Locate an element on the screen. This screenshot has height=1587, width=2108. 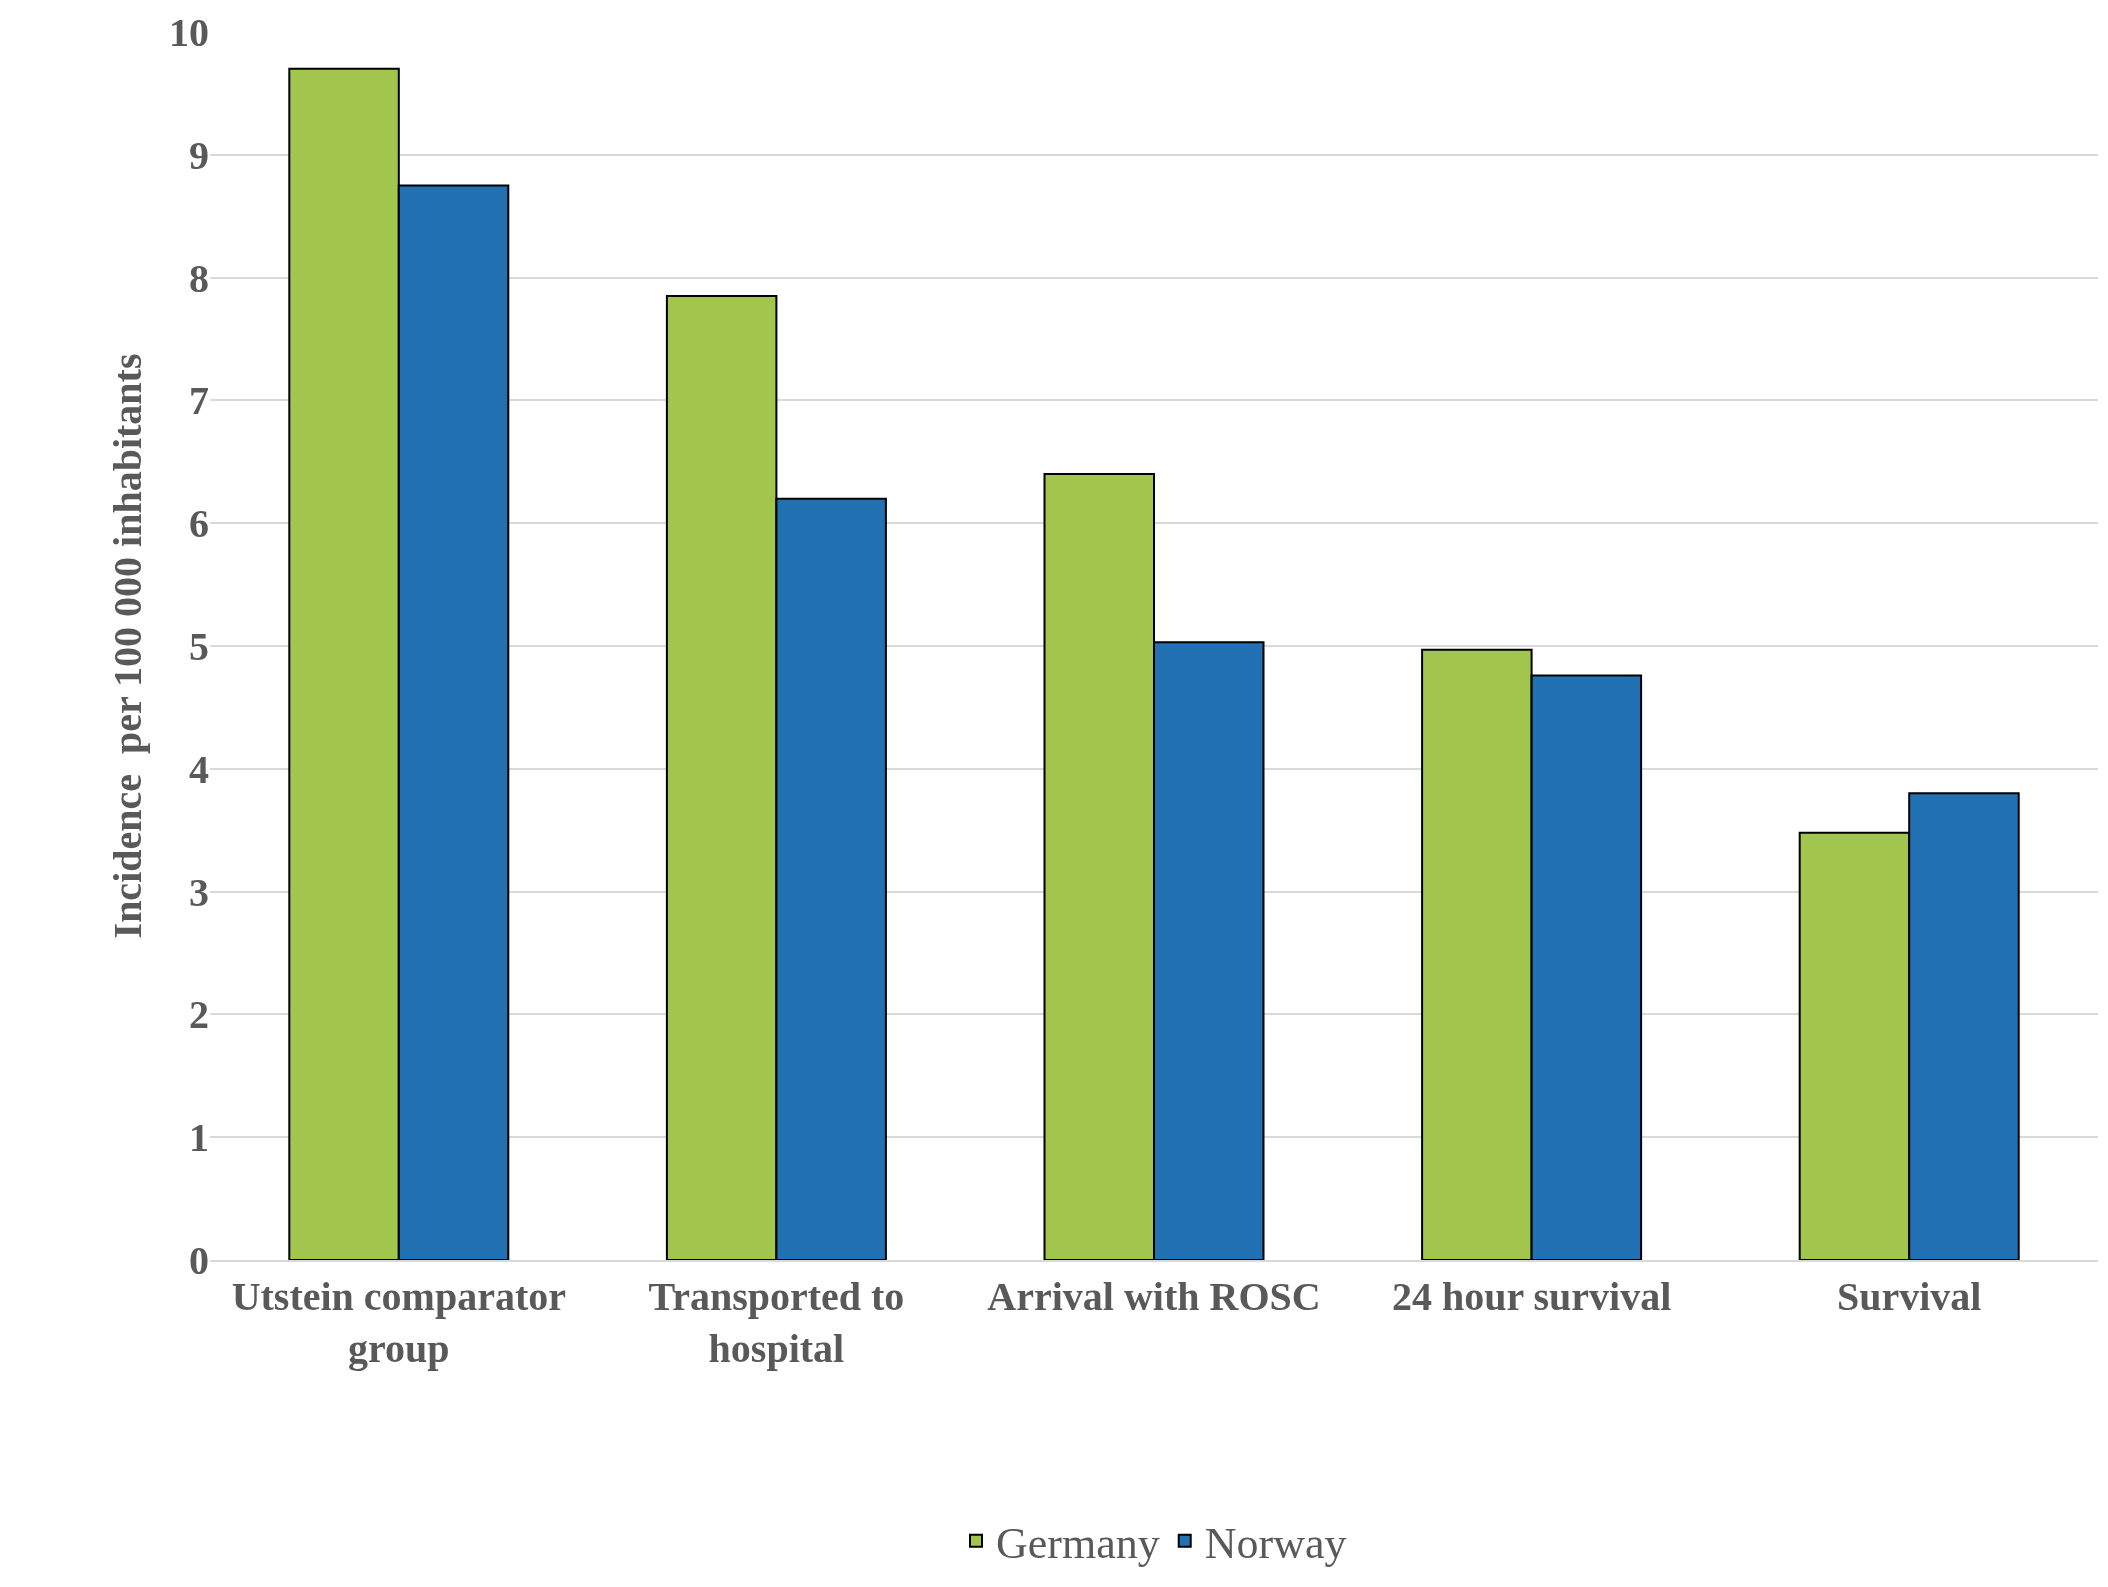
y-tick-label: 4 is located at coordinates (199, 769).